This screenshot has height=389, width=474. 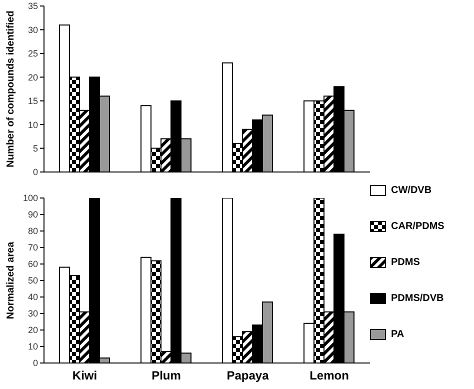 I want to click on y-axis-title: Normalized area, so click(x=11, y=280).